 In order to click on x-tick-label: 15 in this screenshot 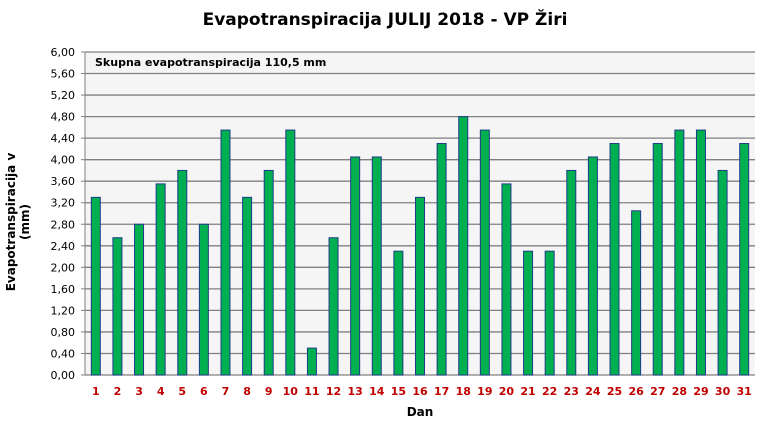, I will do `click(398, 391)`.